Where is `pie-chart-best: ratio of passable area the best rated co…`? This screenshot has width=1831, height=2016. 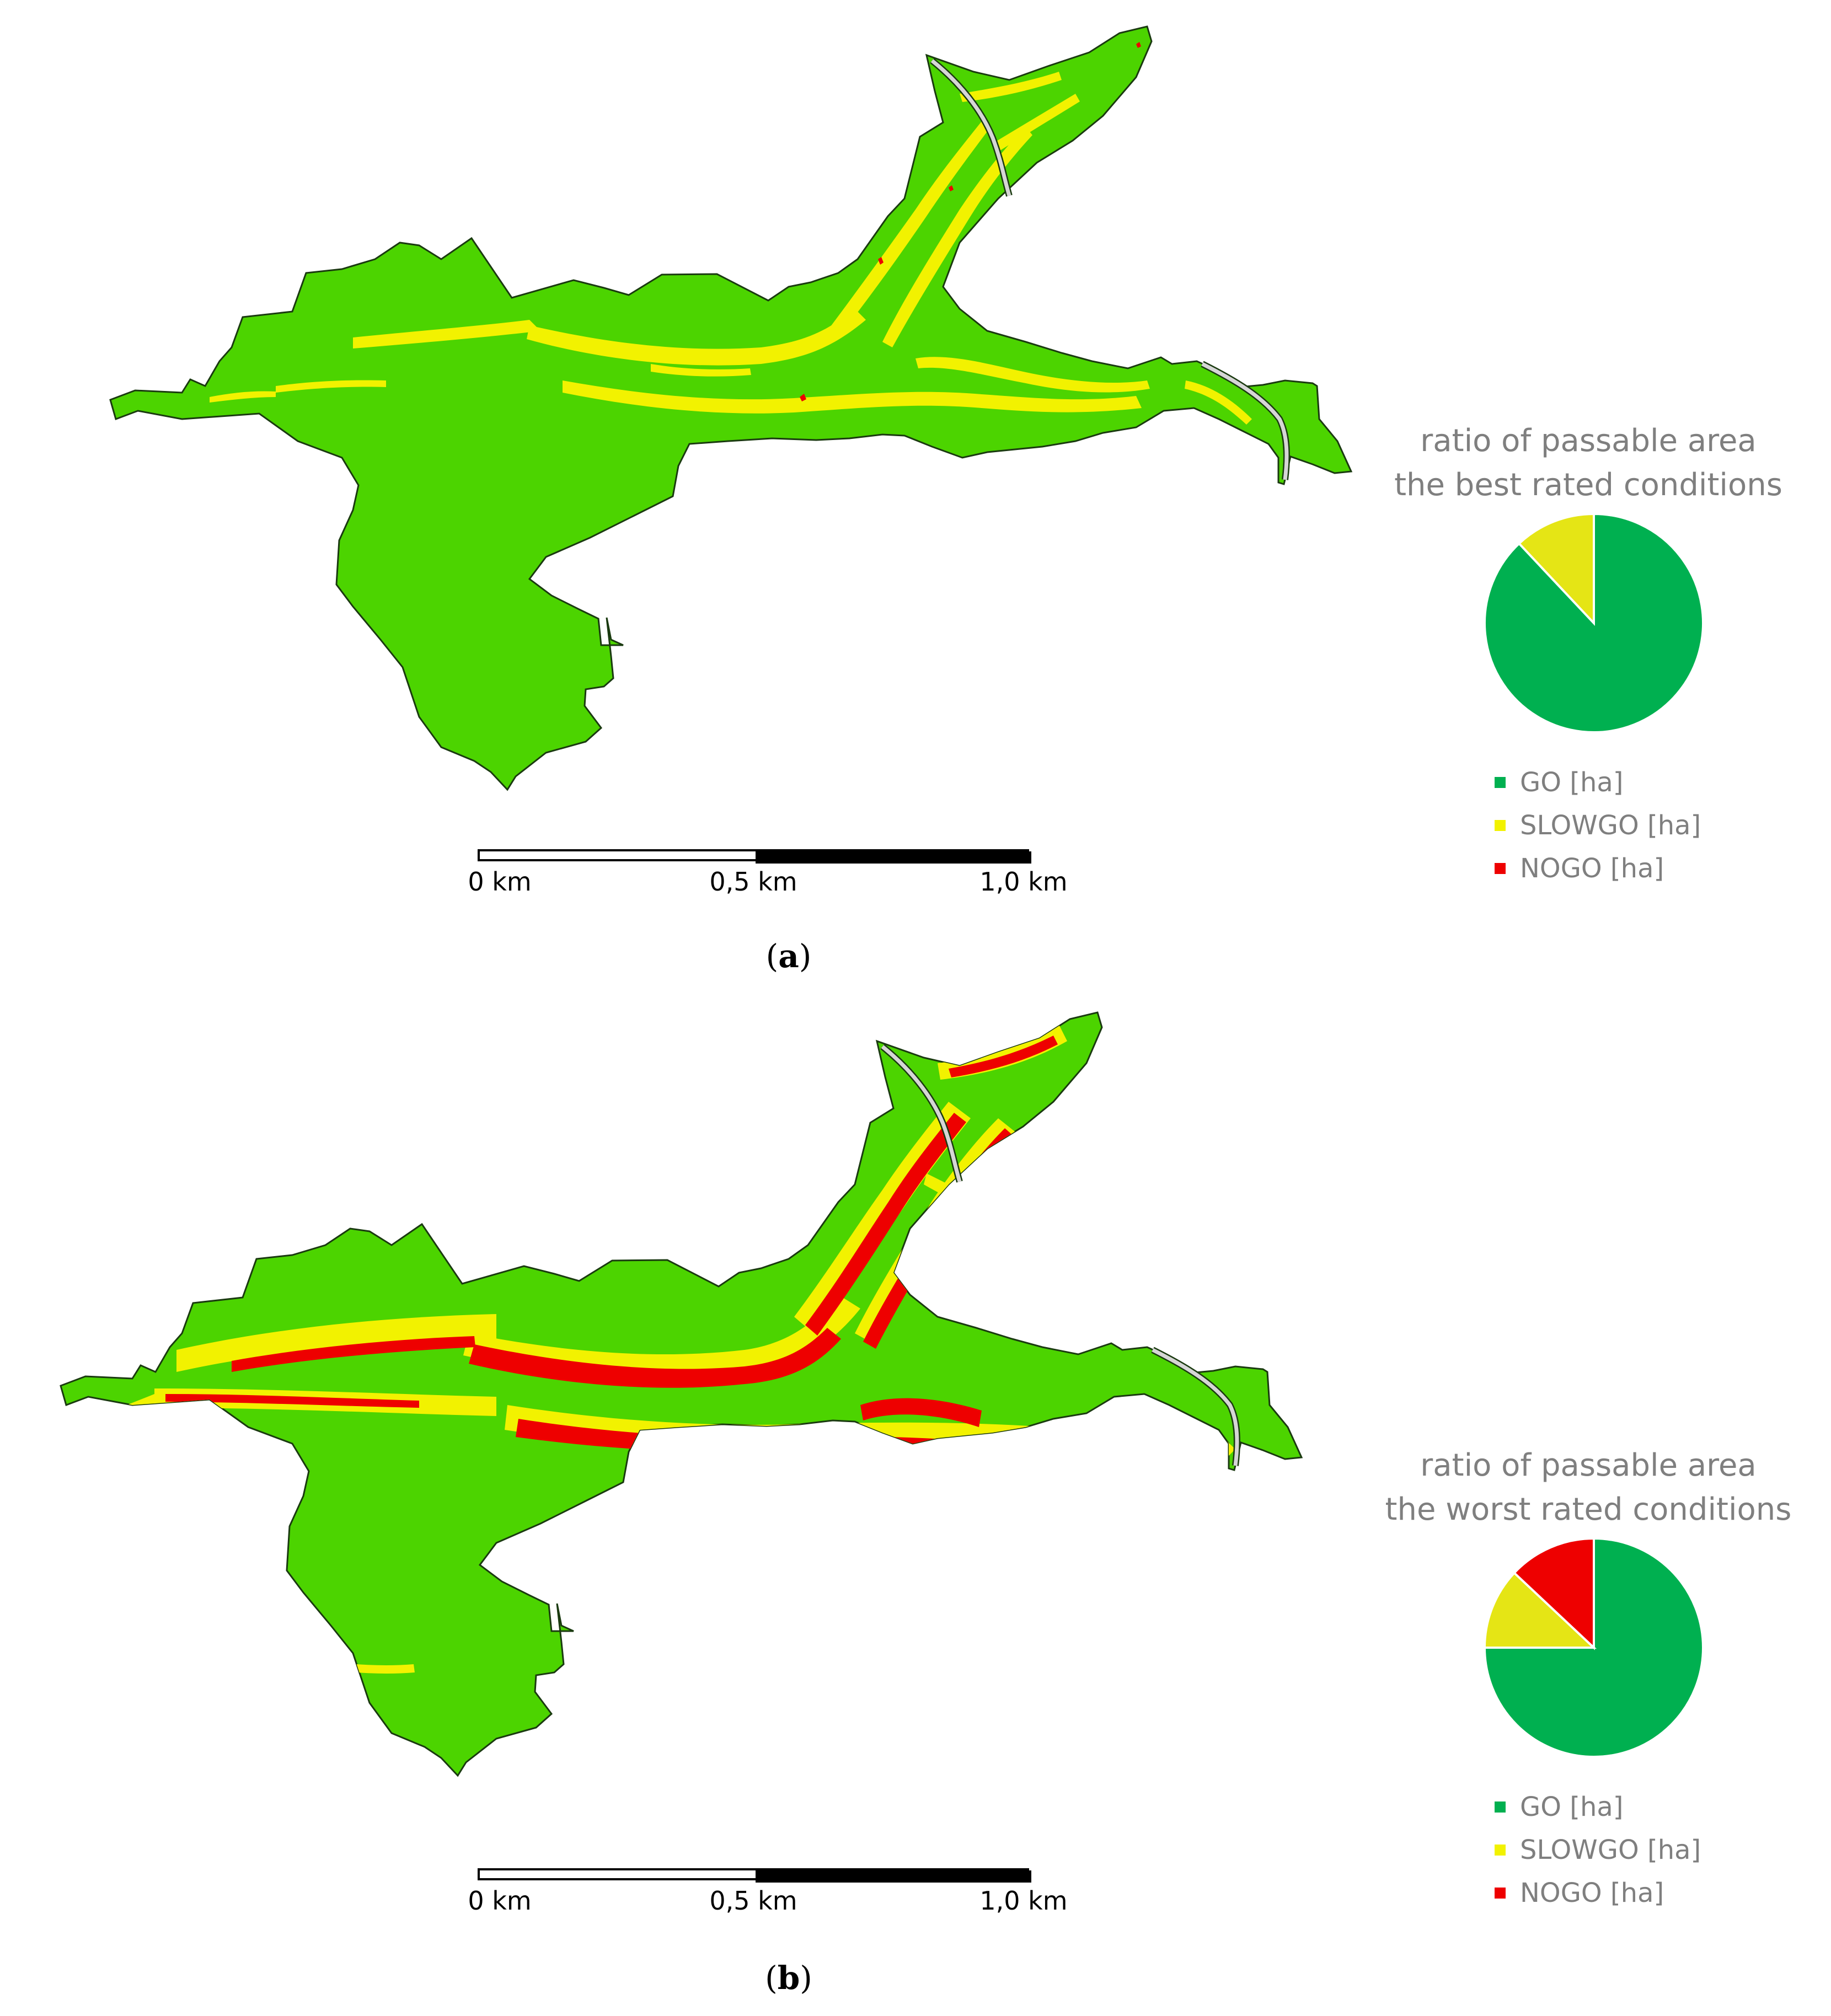 pie-chart-best: ratio of passable area the best rated co… is located at coordinates (1588, 678).